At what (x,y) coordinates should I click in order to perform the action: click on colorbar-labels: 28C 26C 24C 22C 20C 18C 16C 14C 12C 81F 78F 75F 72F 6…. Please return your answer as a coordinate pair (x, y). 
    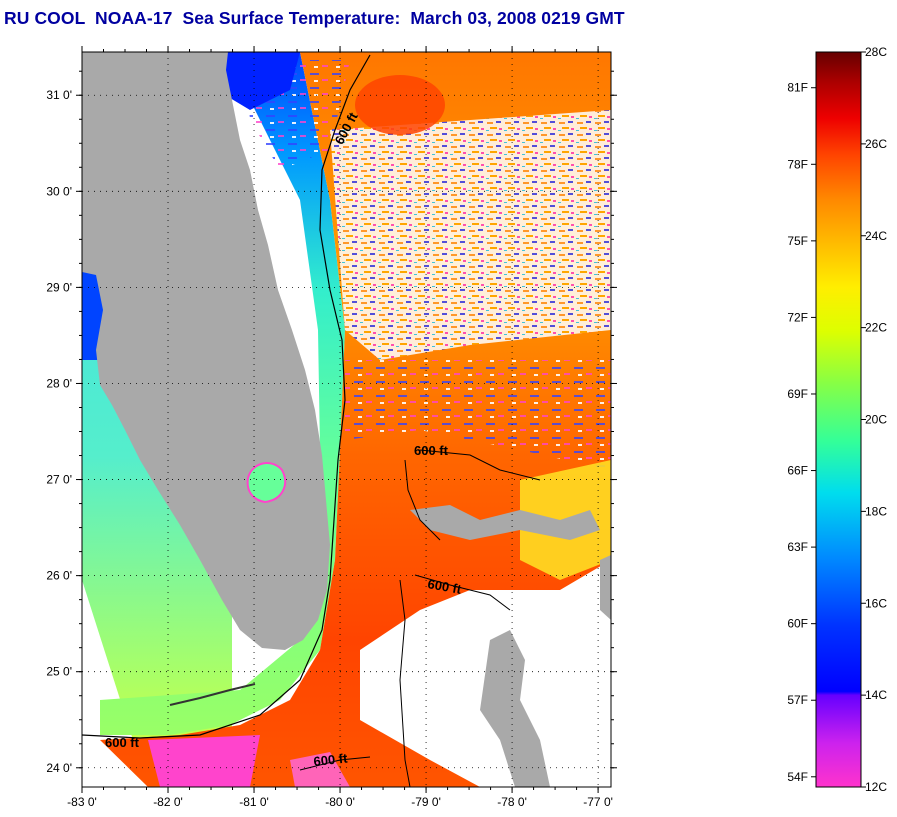
    Looking at the image, I should click on (837, 419).